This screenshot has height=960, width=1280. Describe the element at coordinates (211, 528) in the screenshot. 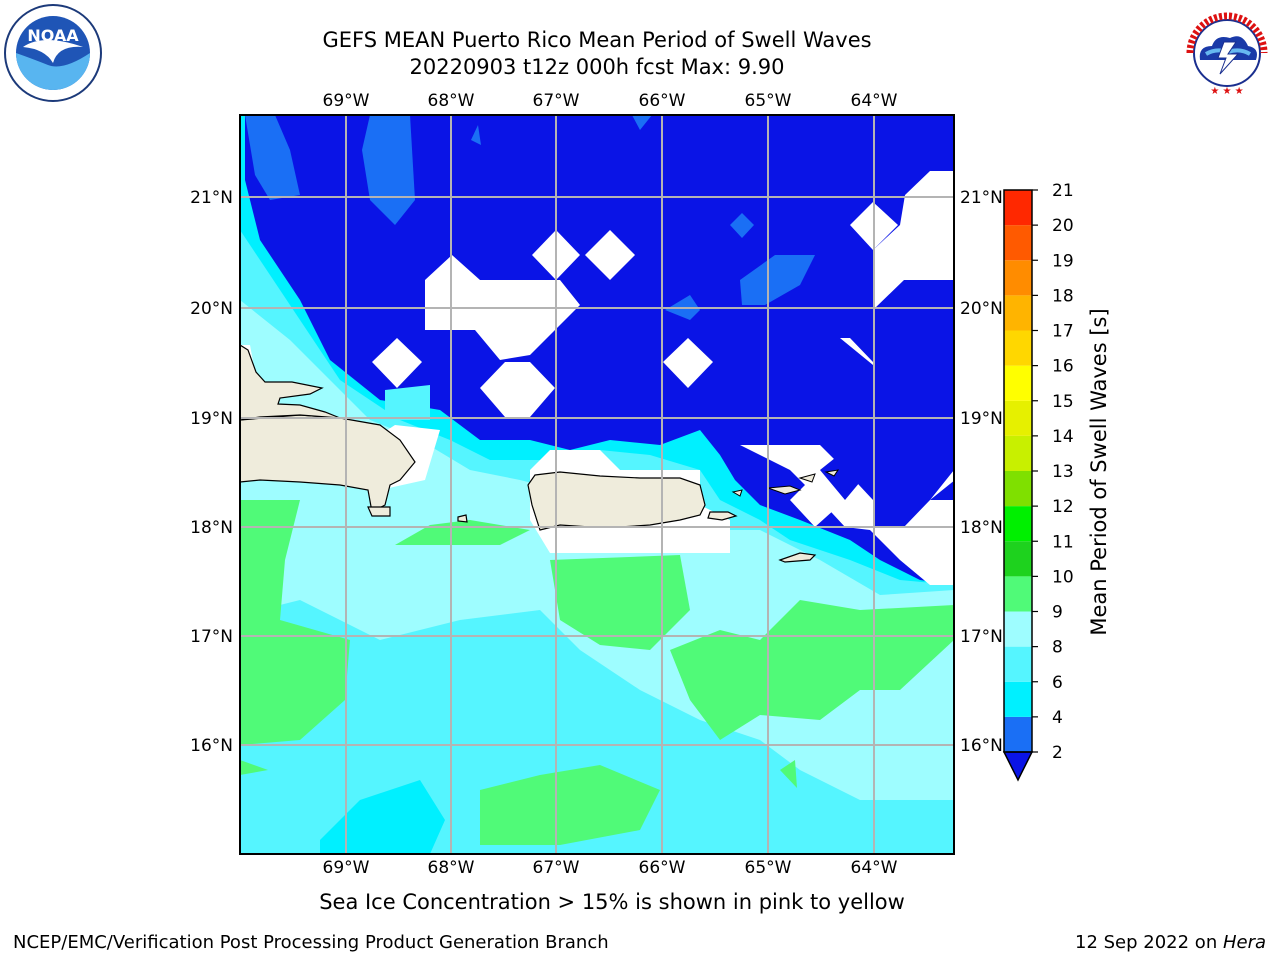

I see `lat-label-left: 18°N` at that location.